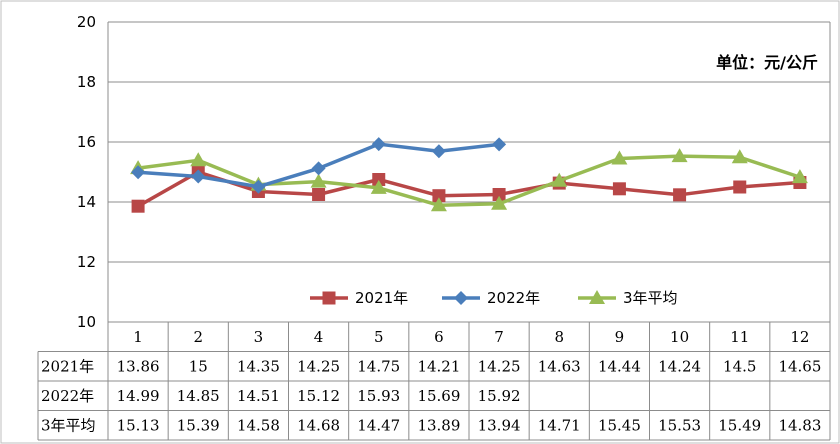 Image resolution: width=840 pixels, height=444 pixels. Describe the element at coordinates (378, 425) in the screenshot. I see `table-cell-r3-c5: 14.47` at that location.